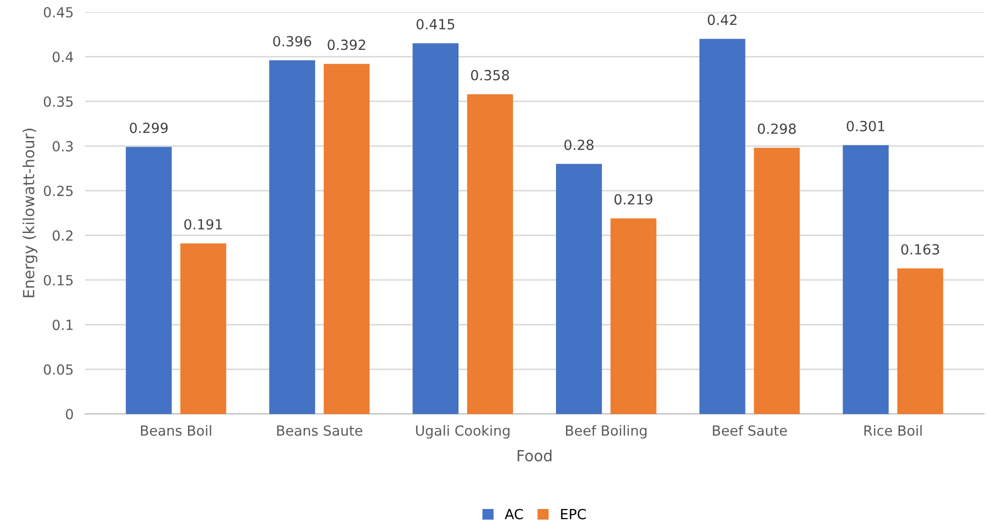  Describe the element at coordinates (58, 101) in the screenshot. I see `y-tick-label: 0.35` at that location.